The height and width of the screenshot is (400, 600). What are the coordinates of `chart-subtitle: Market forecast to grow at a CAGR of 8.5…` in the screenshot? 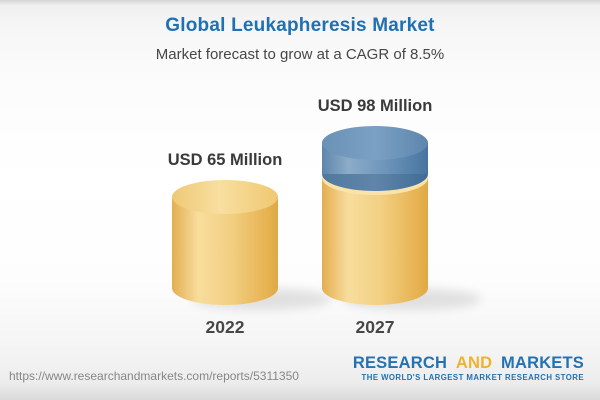 It's located at (300, 54).